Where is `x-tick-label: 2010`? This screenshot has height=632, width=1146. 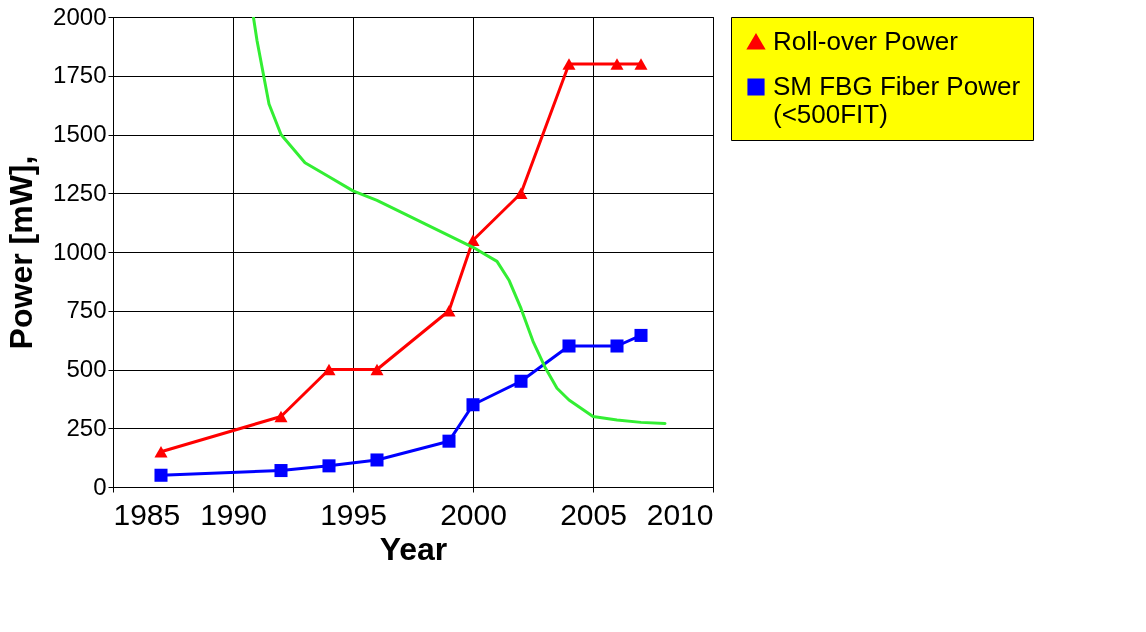 x-tick-label: 2010 is located at coordinates (680, 514).